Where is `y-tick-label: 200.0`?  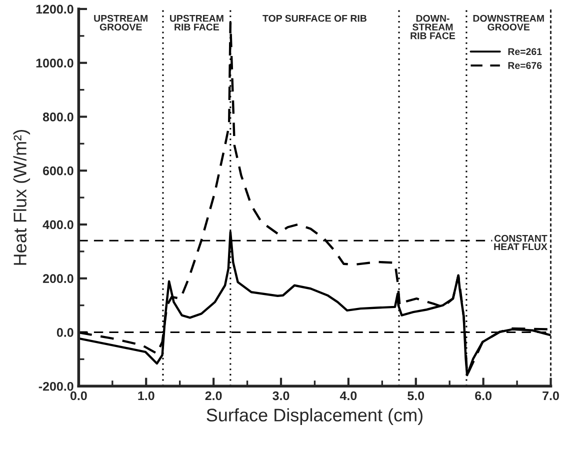 y-tick-label: 200.0 is located at coordinates (58, 279).